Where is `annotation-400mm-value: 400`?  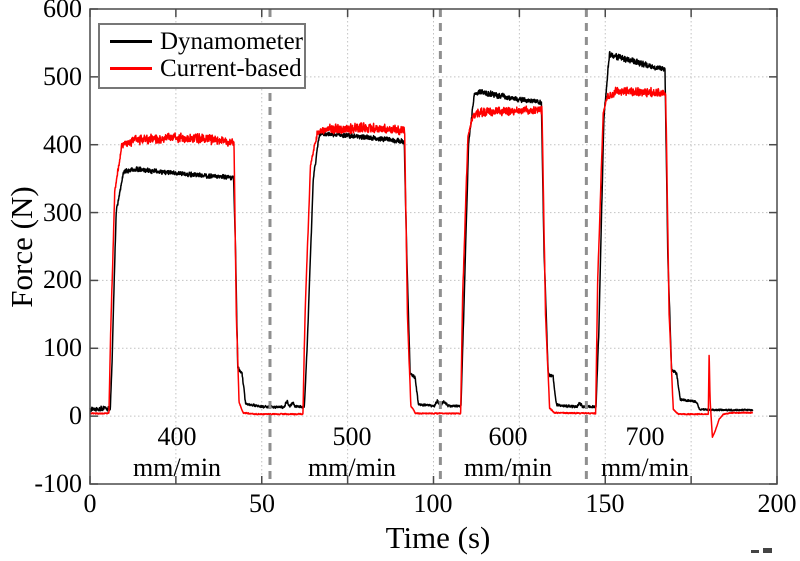
annotation-400mm-value: 400 is located at coordinates (177, 436).